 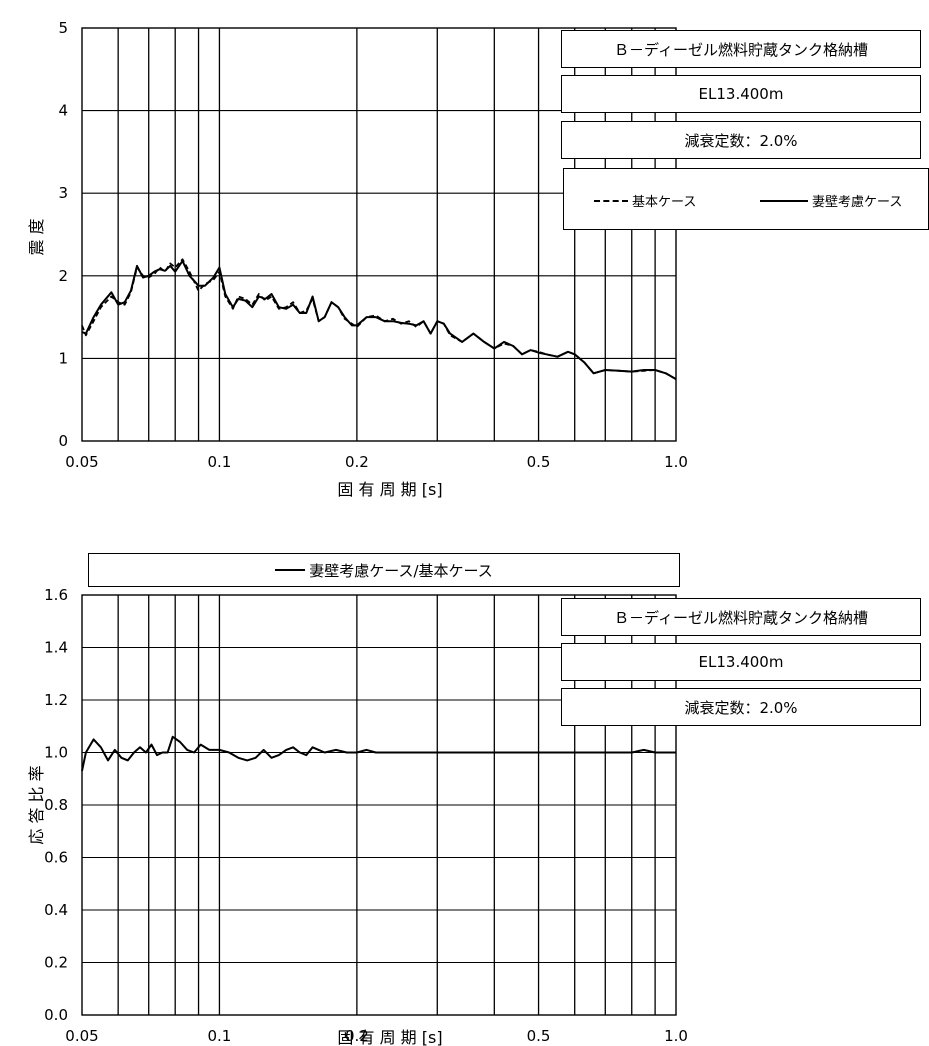 What do you see at coordinates (63, 276) in the screenshot?
I see `y-tick-label: 2` at bounding box center [63, 276].